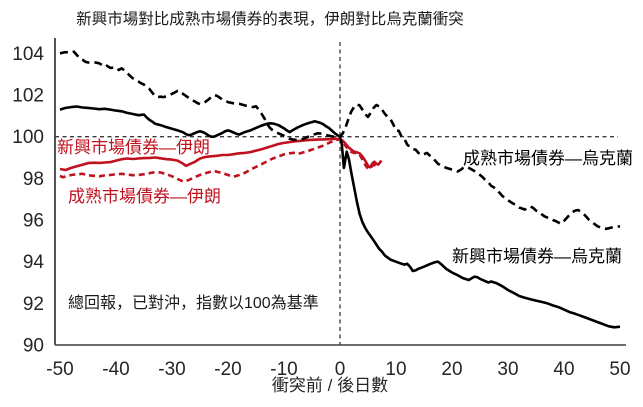 The image size is (643, 407). I want to click on y-tick-label: 98, so click(33, 179).